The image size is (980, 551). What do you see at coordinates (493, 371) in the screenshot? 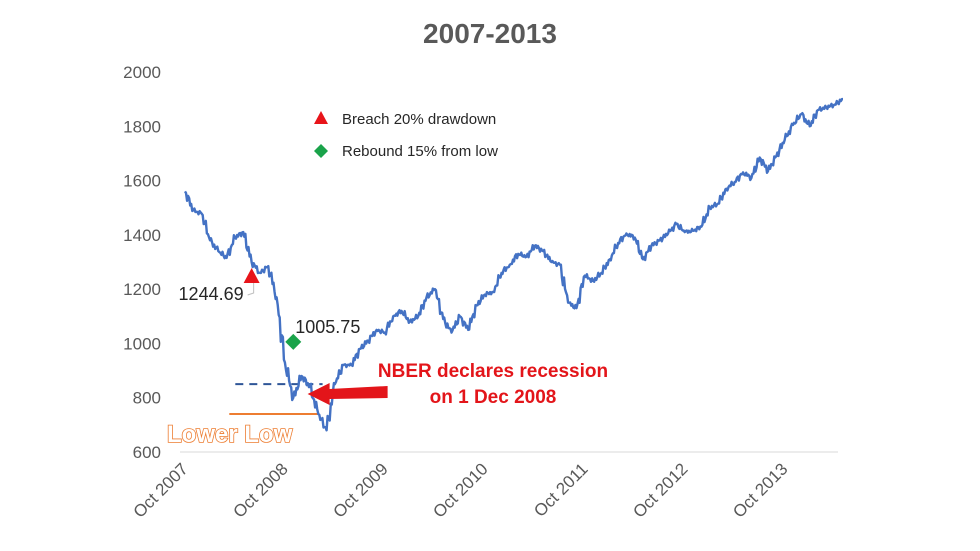
I see `nber-annotation-line1: NBER declares recession` at bounding box center [493, 371].